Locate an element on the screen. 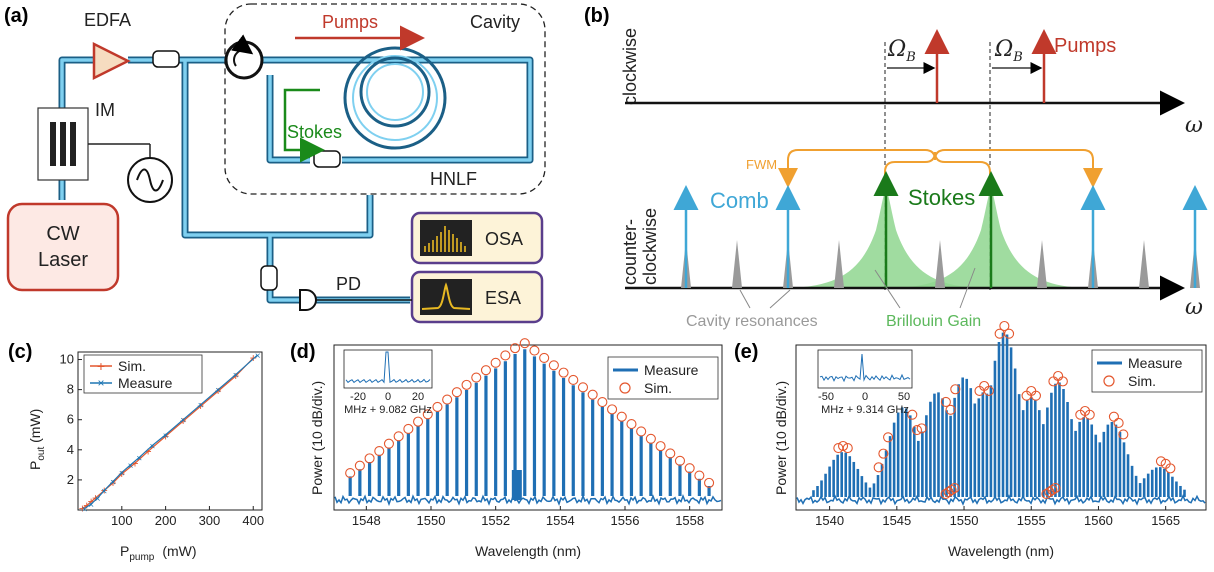 This screenshot has width=1214, height=572. pumps-label: Pumps is located at coordinates (350, 22).